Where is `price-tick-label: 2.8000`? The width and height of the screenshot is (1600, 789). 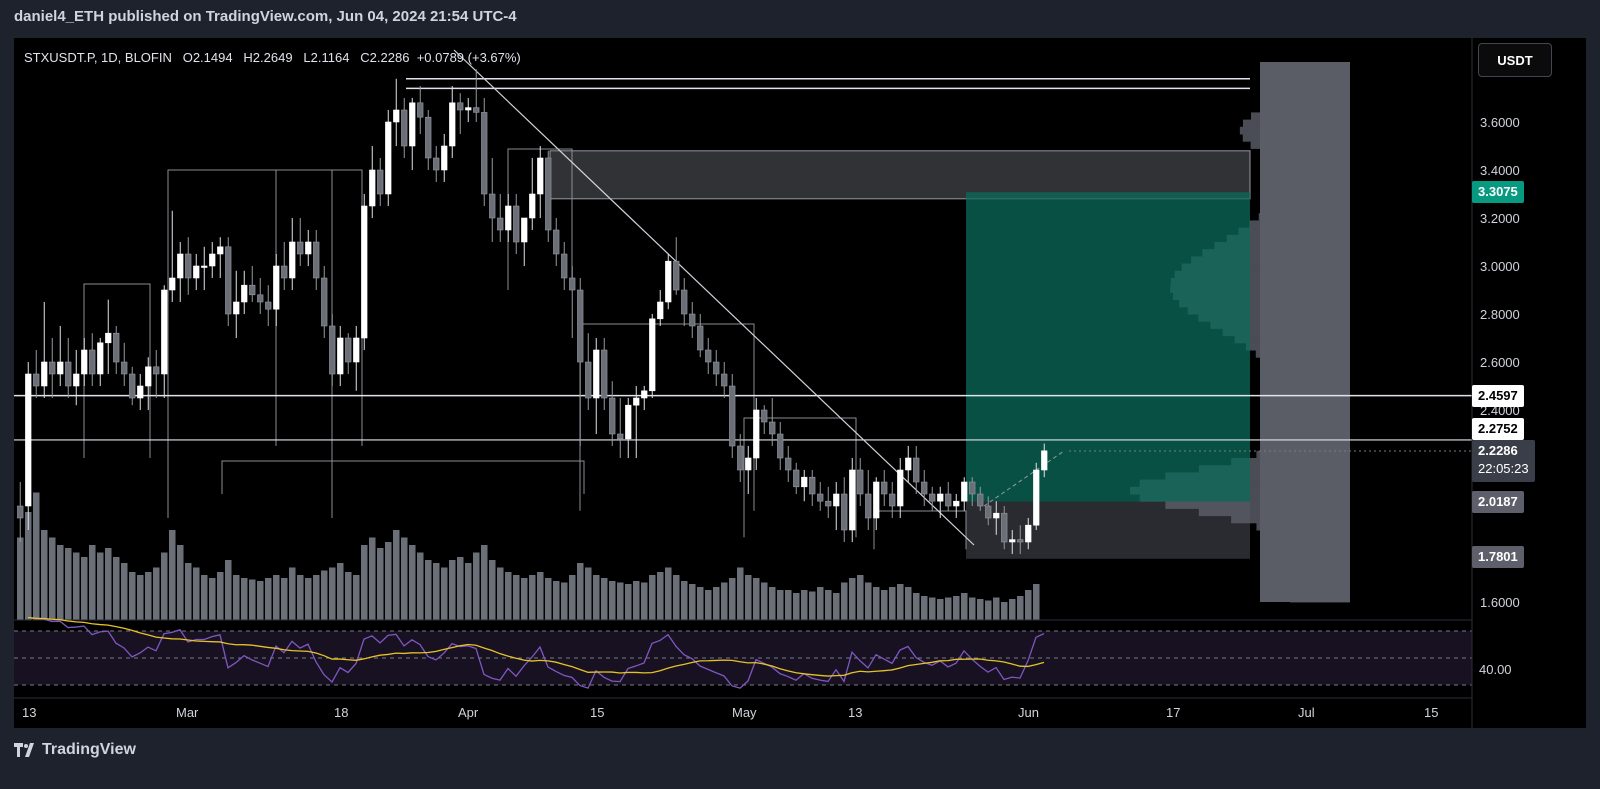
price-tick-label: 2.8000 is located at coordinates (1500, 314).